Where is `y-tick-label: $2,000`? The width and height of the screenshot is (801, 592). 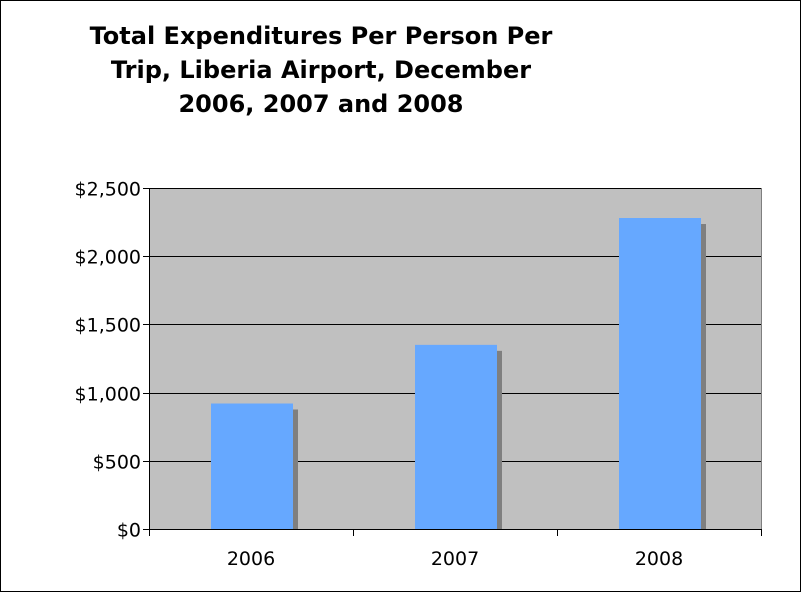 y-tick-label: $2,000 is located at coordinates (108, 258).